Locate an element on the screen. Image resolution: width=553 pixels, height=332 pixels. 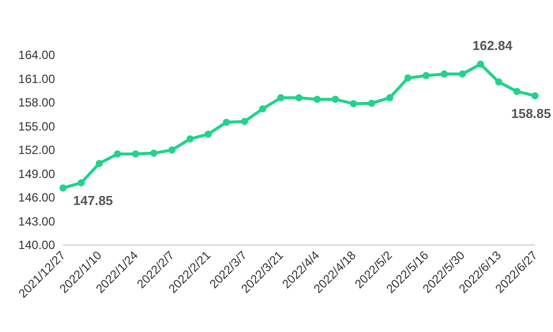
y-tick-label: 155.00 is located at coordinates (37, 126).